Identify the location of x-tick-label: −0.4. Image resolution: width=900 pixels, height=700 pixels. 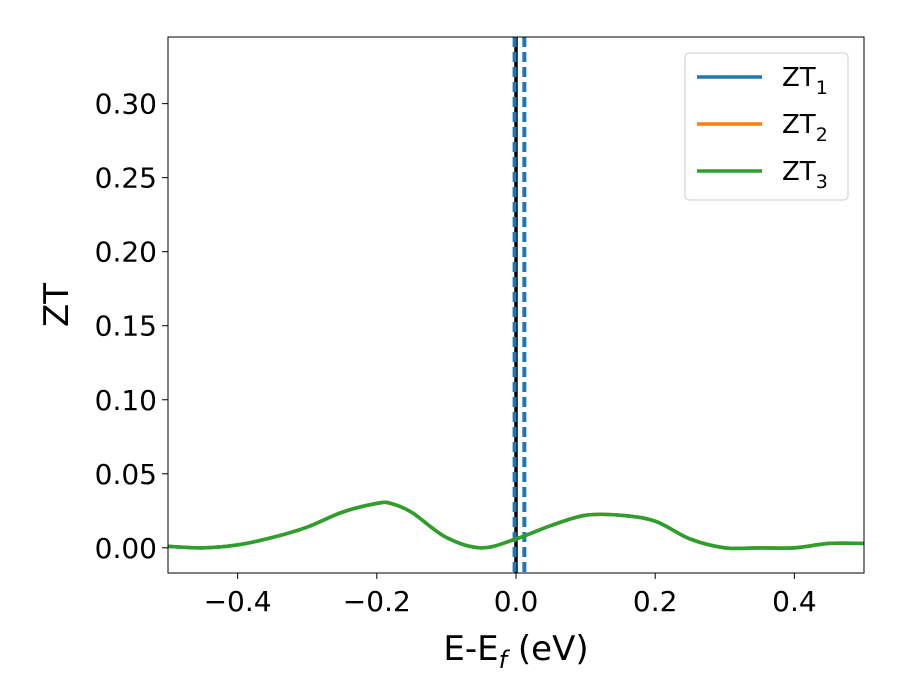
(238, 601).